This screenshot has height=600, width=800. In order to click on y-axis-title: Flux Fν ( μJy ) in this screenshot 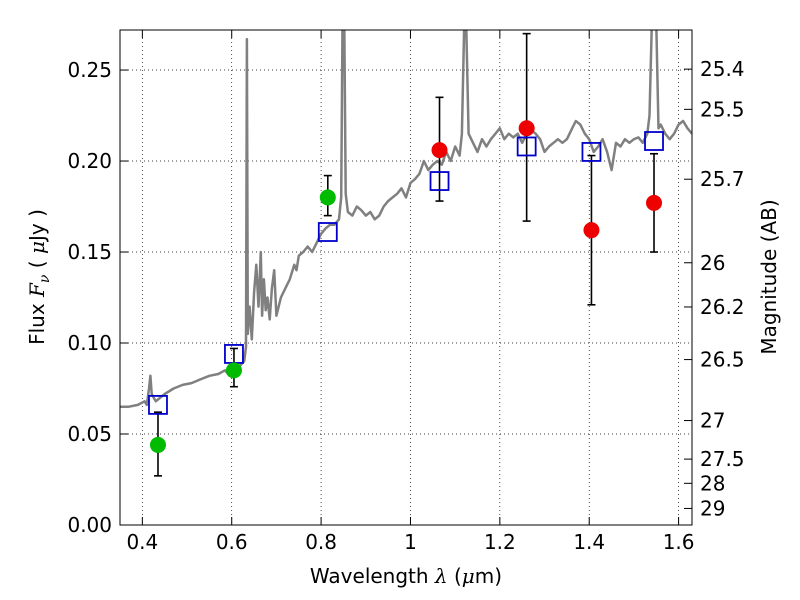, I will do `click(39, 277)`.